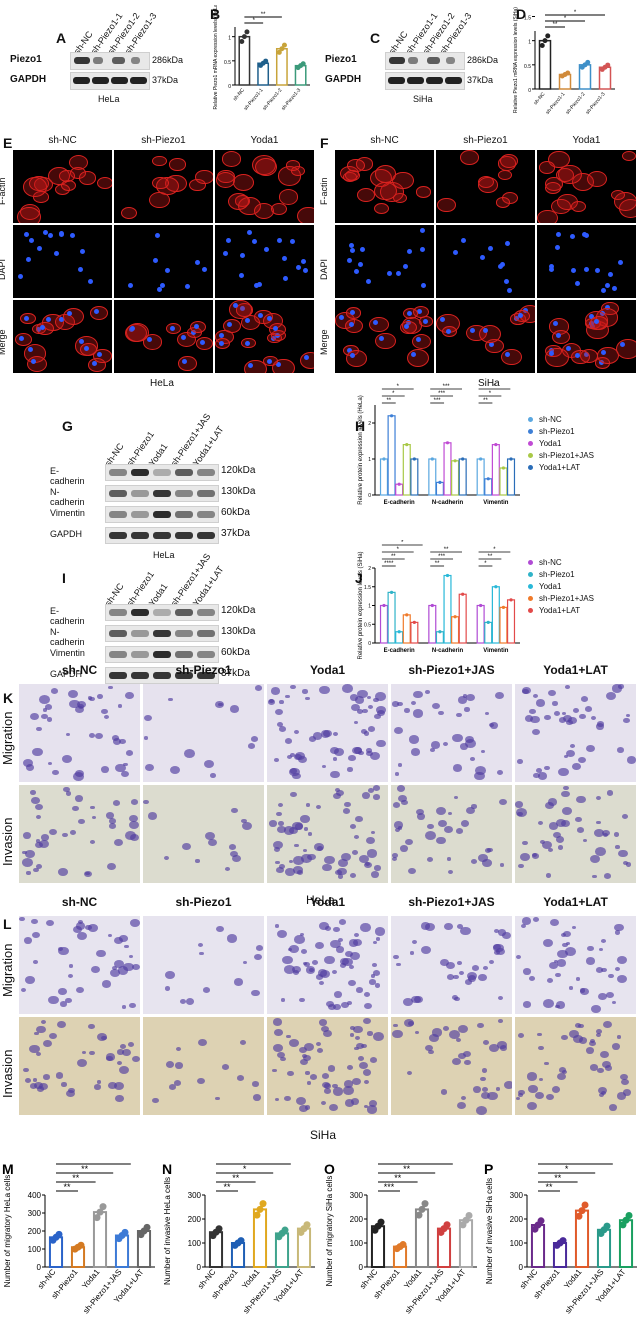  I want to click on column-header: Yoda1, so click(327, 670).